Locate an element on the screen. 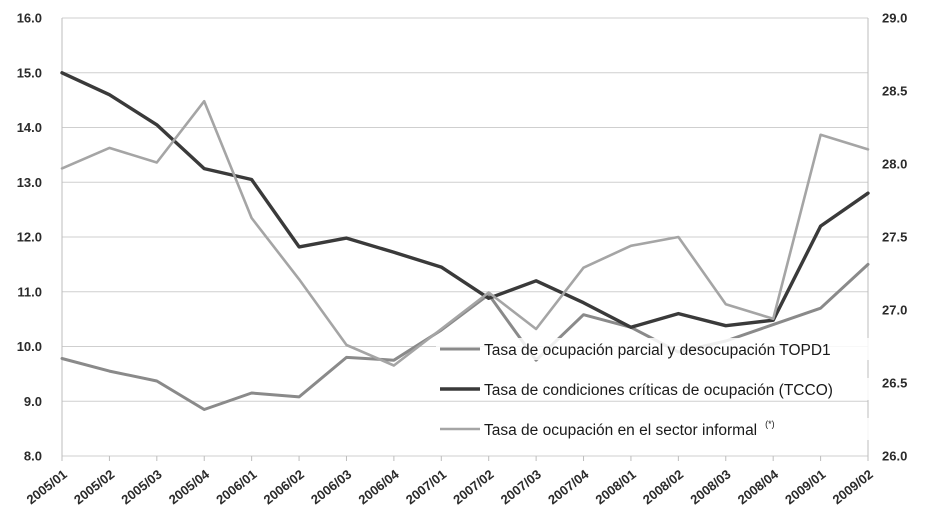 This screenshot has height=525, width=932. right-tick-label: 28.0 is located at coordinates (894, 164).